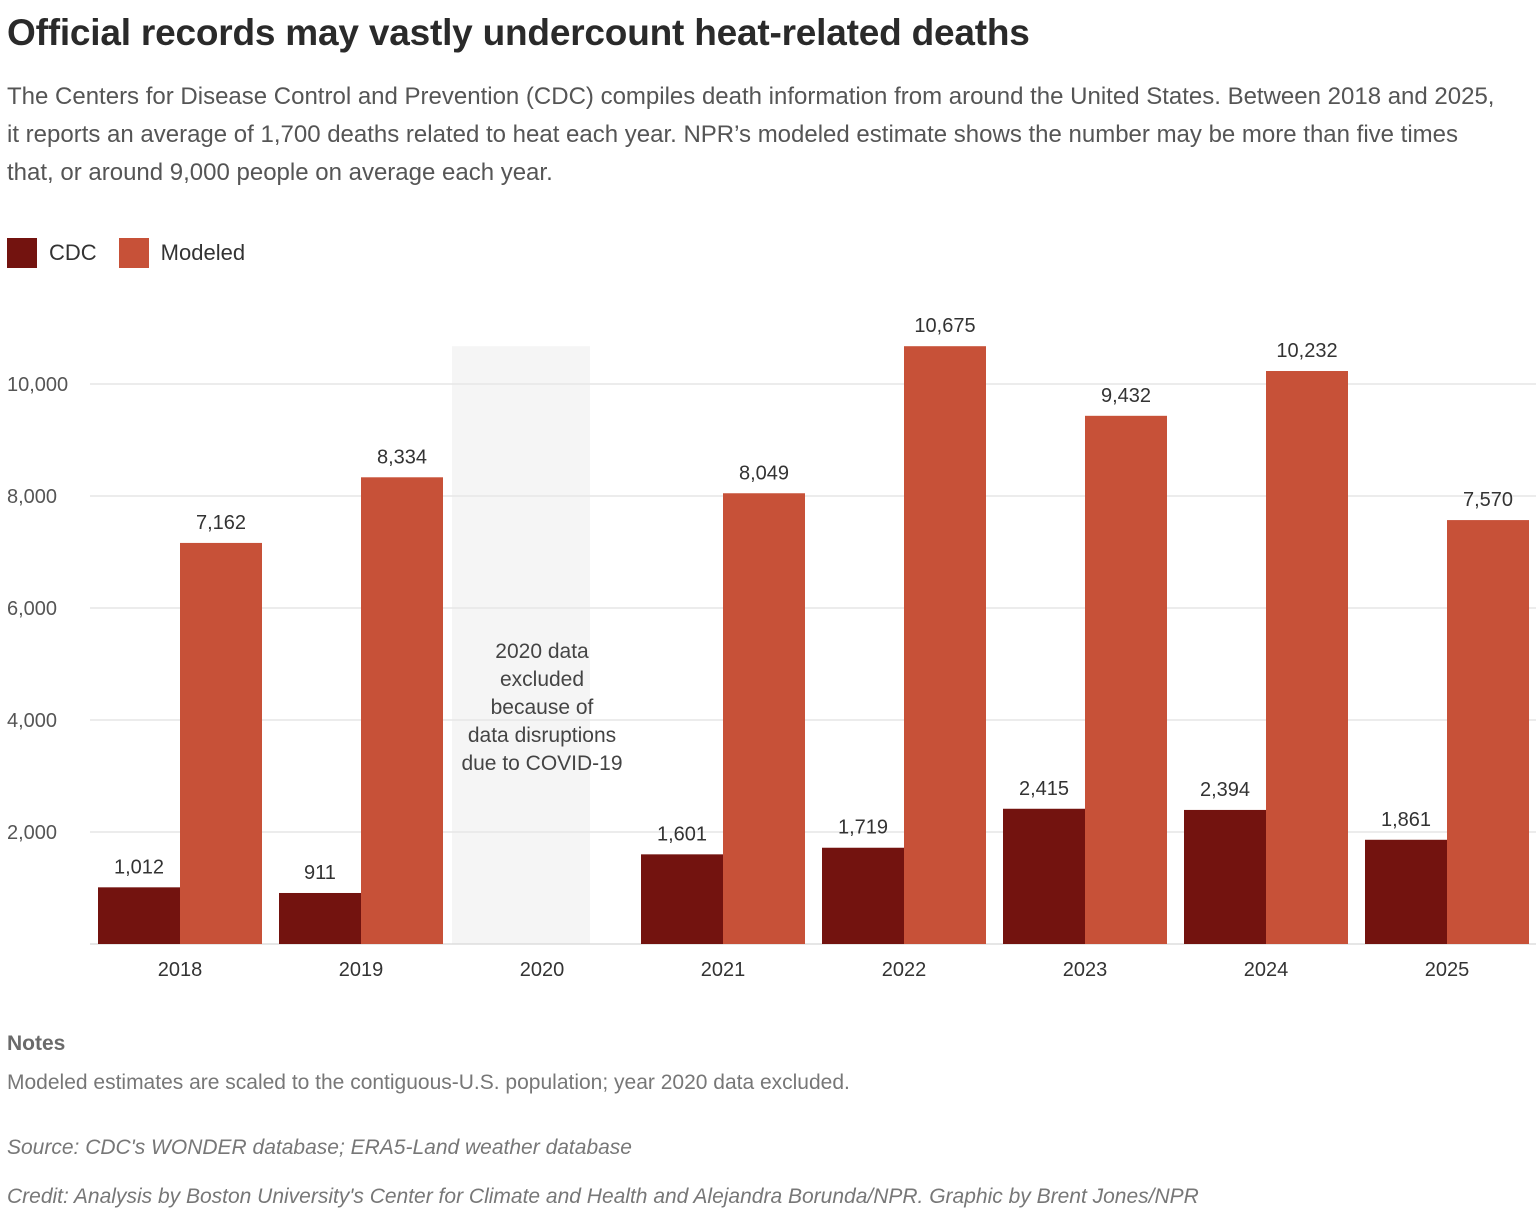  I want to click on bar-cdc-2021, so click(682, 899).